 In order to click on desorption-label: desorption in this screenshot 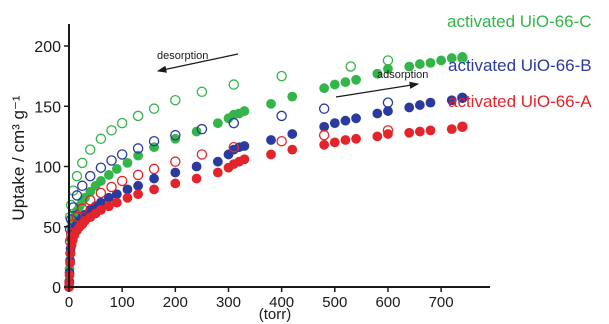, I will do `click(182, 56)`.